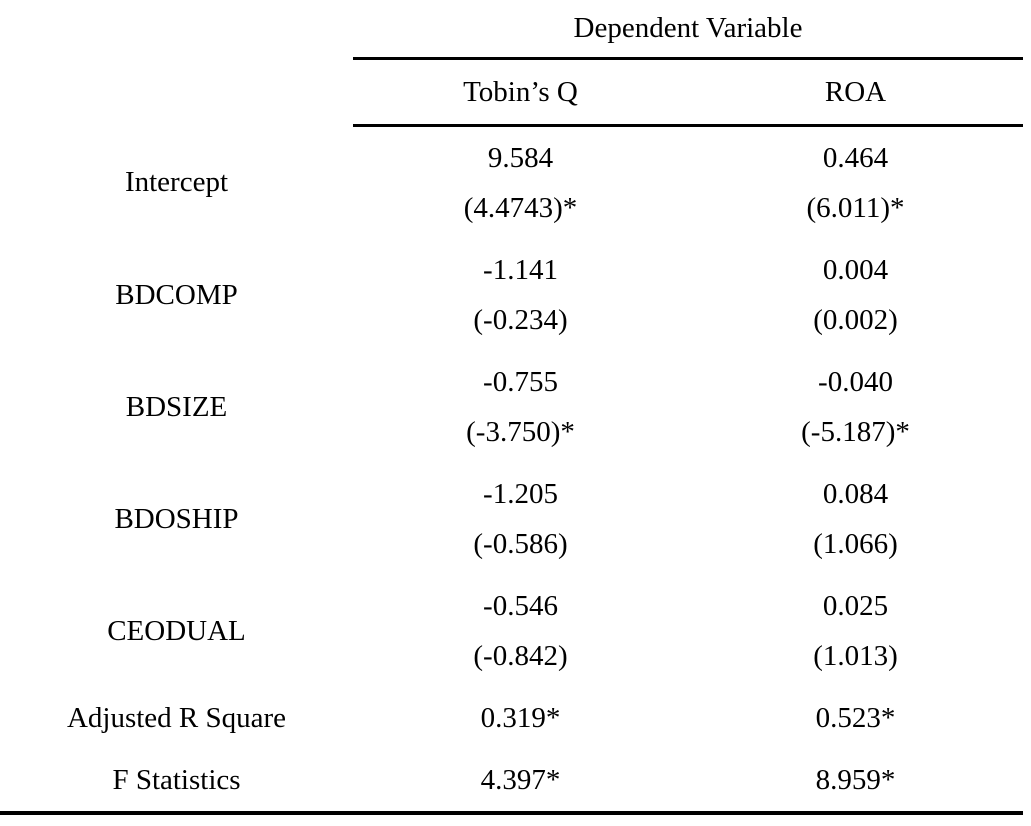  I want to click on cell-roa: 0.004 (0.002), so click(855, 295).